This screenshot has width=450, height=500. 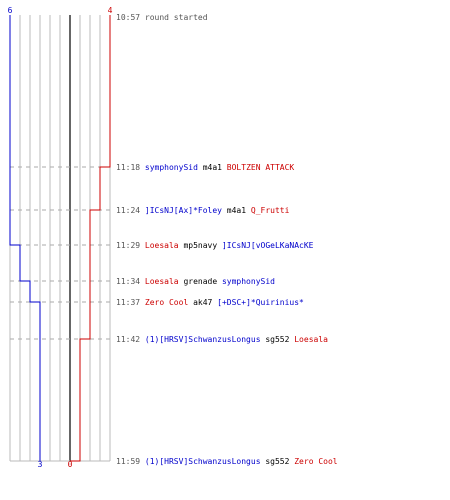 I want to click on blue-team-alive-line, so click(x=25, y=238).